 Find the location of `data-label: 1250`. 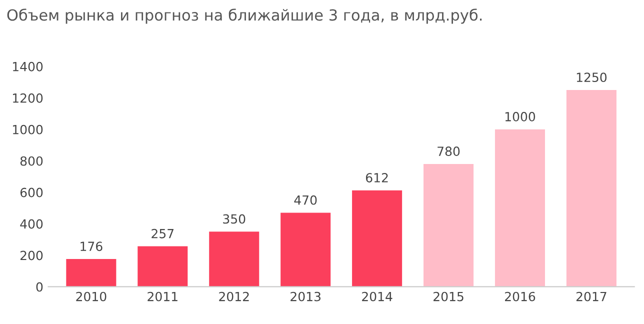

data-label: 1250 is located at coordinates (591, 77).